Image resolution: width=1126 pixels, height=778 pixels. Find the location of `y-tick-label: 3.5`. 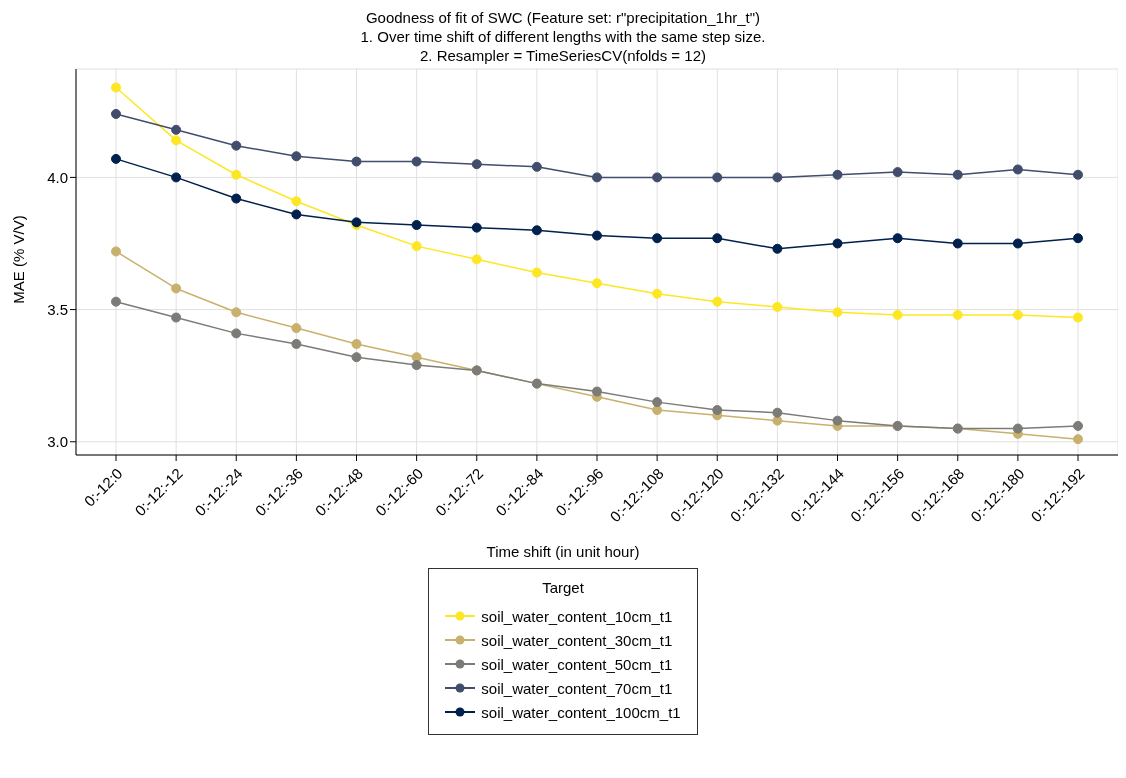

y-tick-label: 3.5 is located at coordinates (57, 309).